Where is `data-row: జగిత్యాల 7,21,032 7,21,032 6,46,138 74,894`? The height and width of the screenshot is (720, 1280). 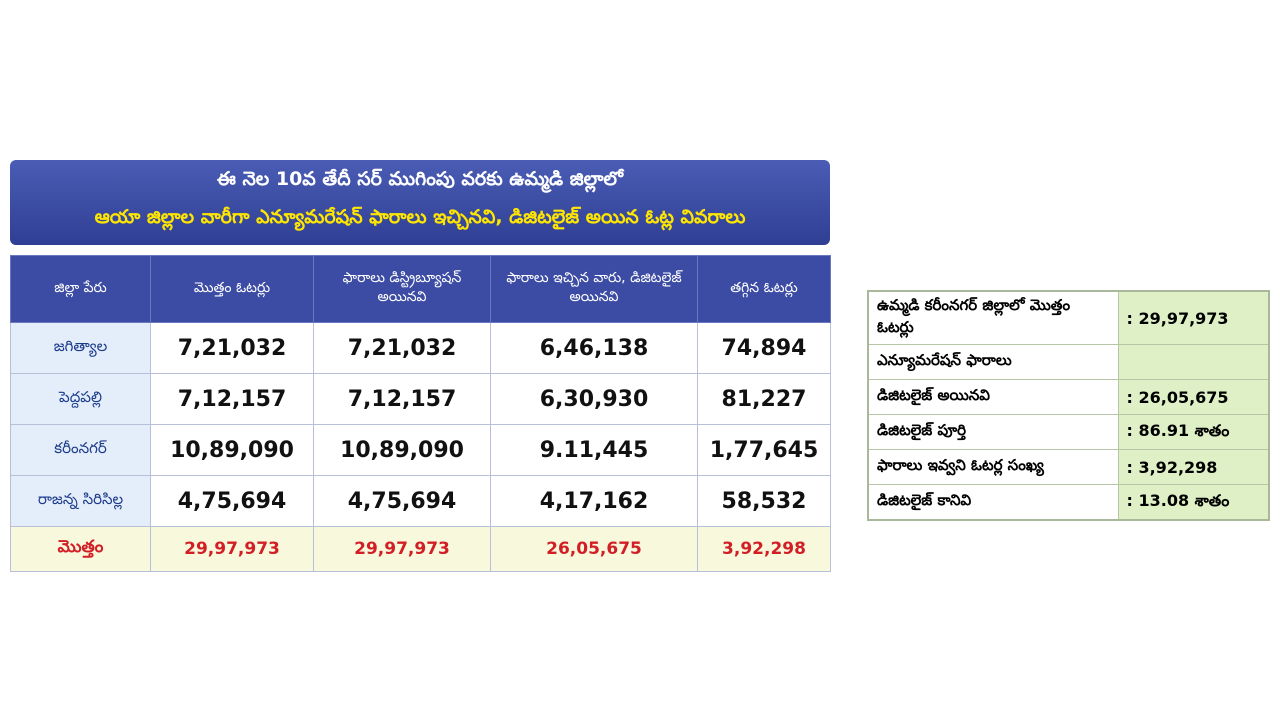 data-row: జగిత్యాల 7,21,032 7,21,032 6,46,138 74,894 is located at coordinates (420, 348).